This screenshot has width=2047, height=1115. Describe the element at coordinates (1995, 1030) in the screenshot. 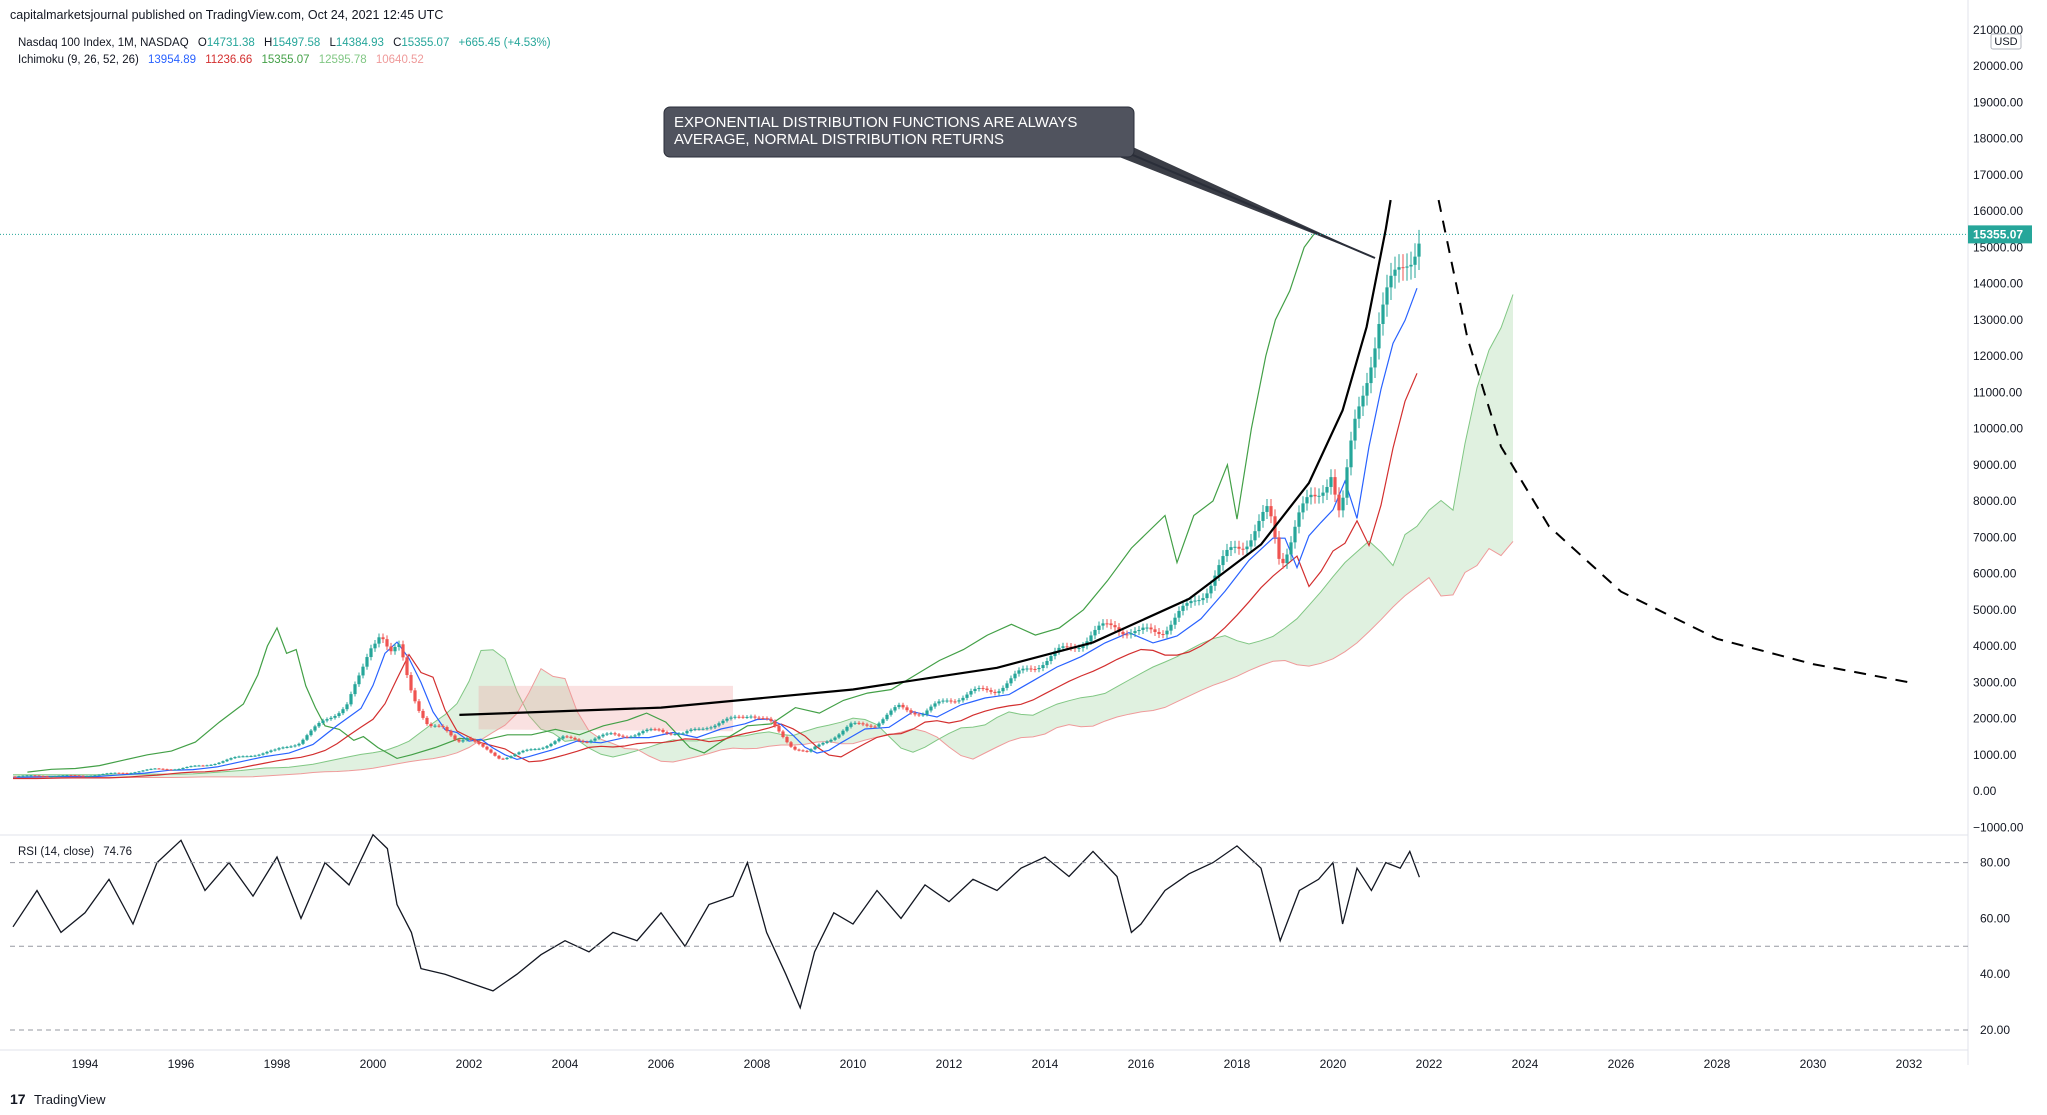

I see `rsi-tick-label: 20.00` at that location.